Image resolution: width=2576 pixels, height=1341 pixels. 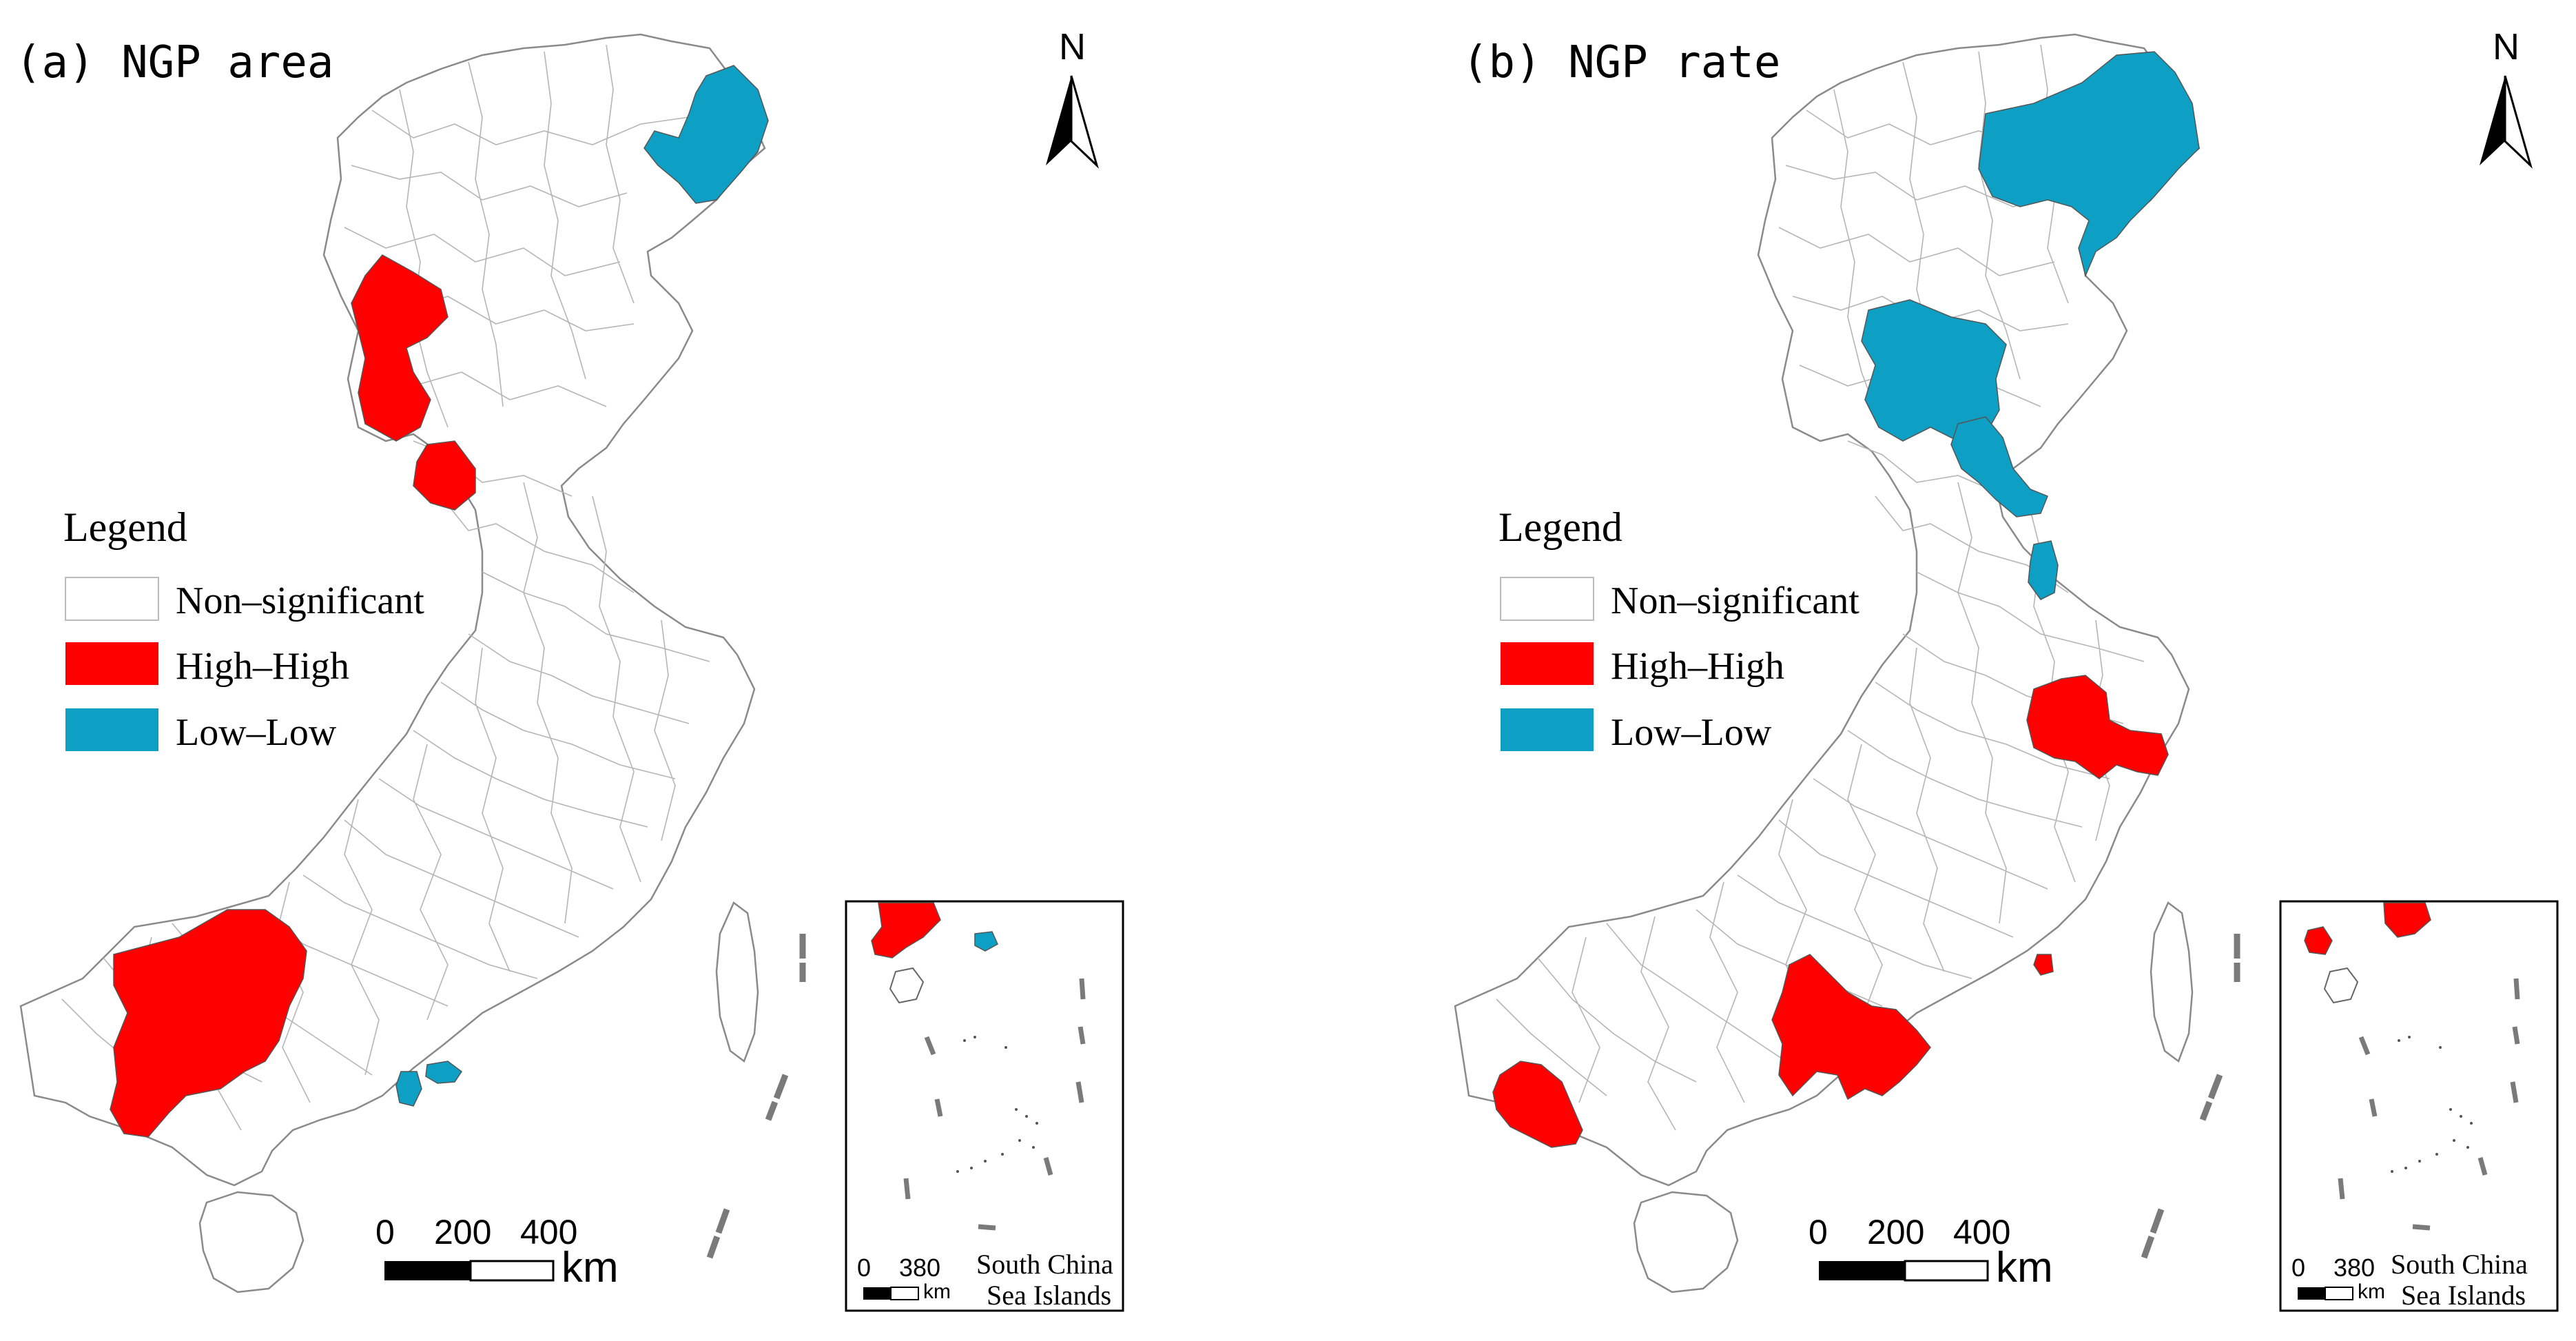 What do you see at coordinates (737, 982) in the screenshot?
I see `panel-a-taiwan-island` at bounding box center [737, 982].